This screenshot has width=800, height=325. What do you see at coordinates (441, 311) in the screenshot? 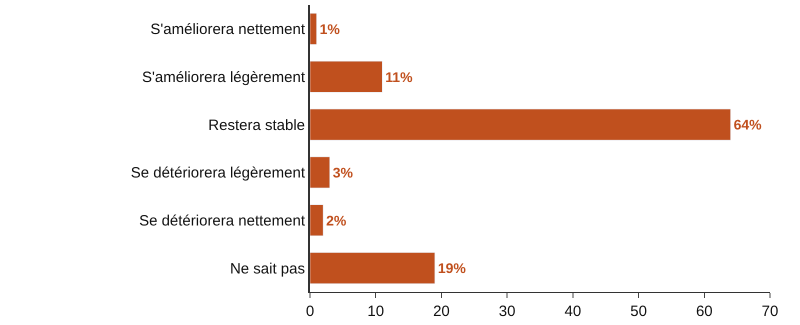
I see `x-tick-label: 20` at bounding box center [441, 311].